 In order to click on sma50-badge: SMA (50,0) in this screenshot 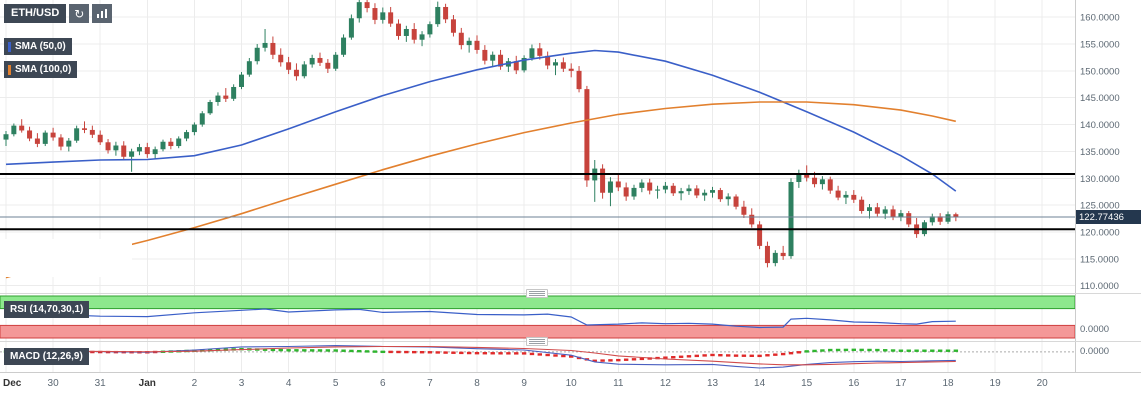, I will do `click(38, 46)`.